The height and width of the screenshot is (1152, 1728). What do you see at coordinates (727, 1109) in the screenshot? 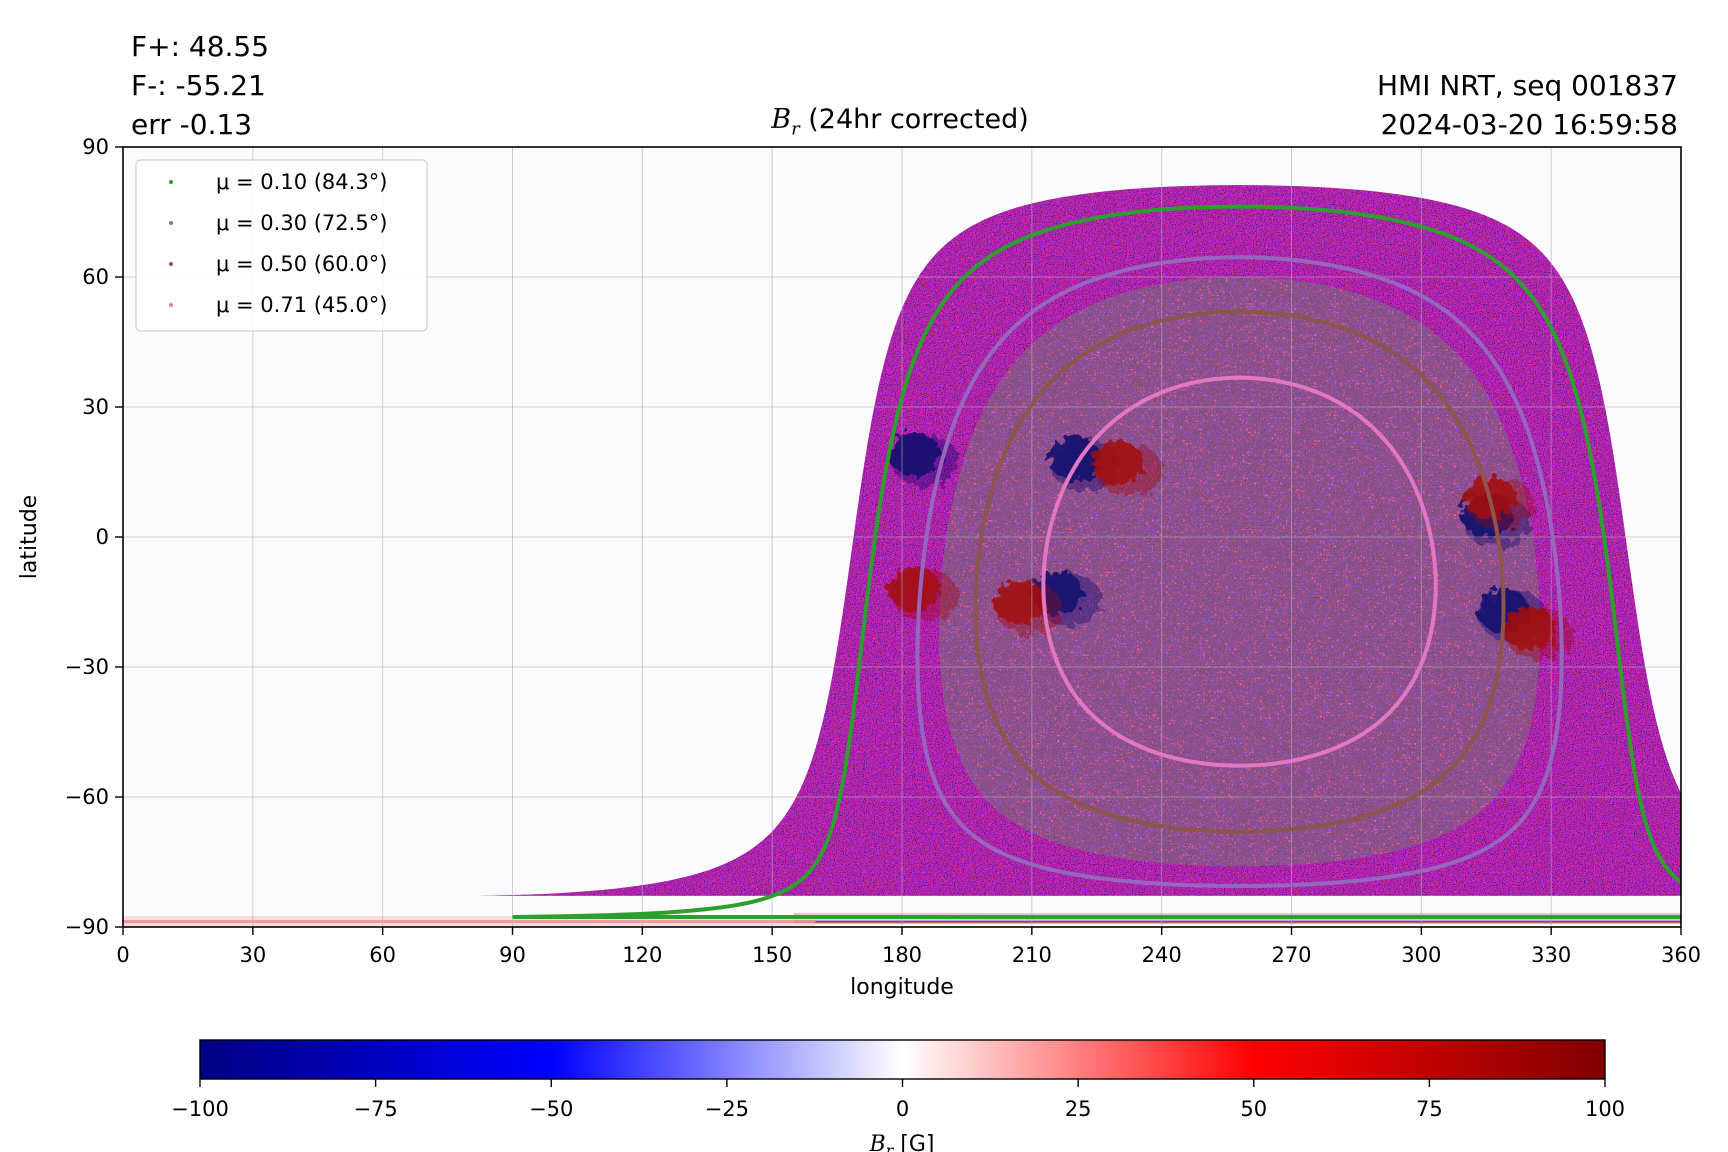
I see `colorbar-tick-label: −25` at bounding box center [727, 1109].